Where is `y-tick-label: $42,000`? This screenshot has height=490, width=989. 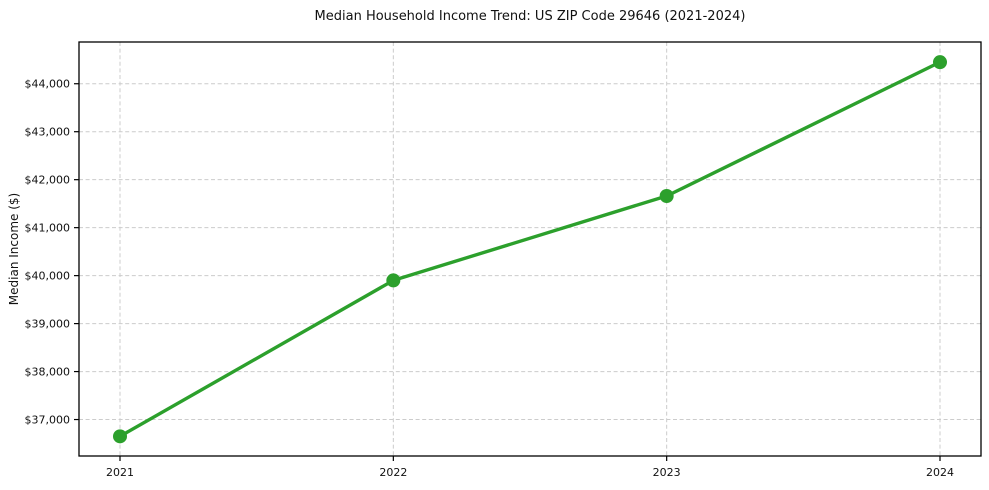
y-tick-label: $42,000 is located at coordinates (48, 180).